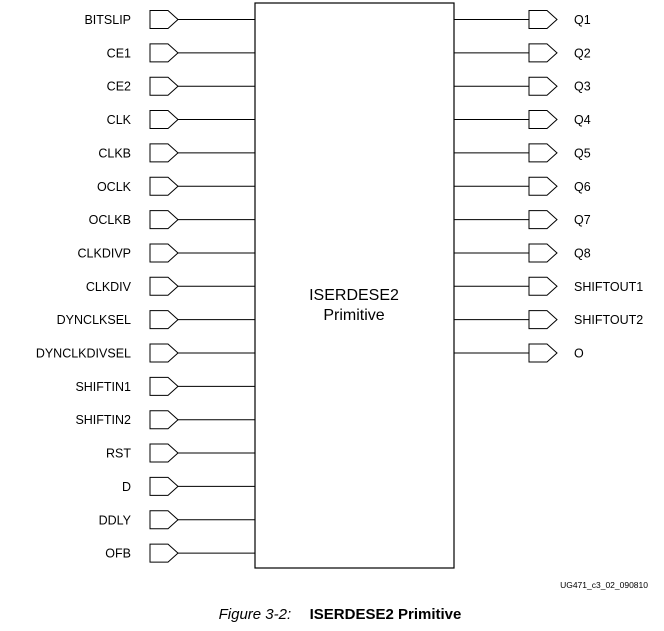  Describe the element at coordinates (522, 53) in the screenshot. I see `output-pin-q2: Q2` at that location.